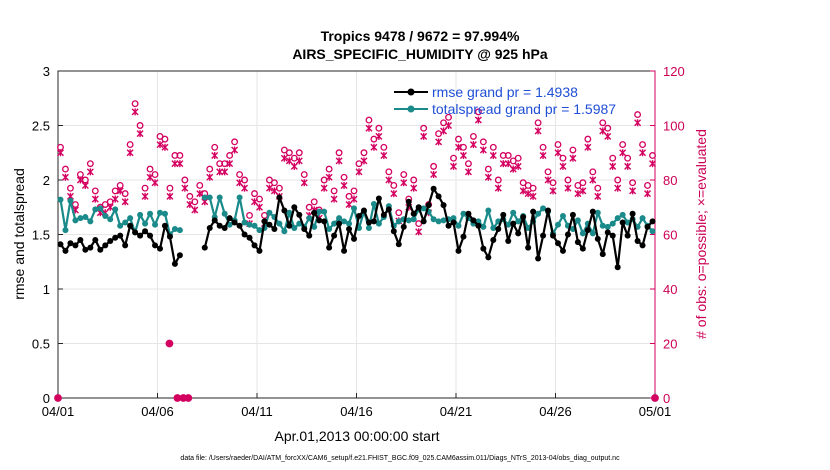  Describe the element at coordinates (58, 411) in the screenshot. I see `x-tick-label: 04/01` at that location.